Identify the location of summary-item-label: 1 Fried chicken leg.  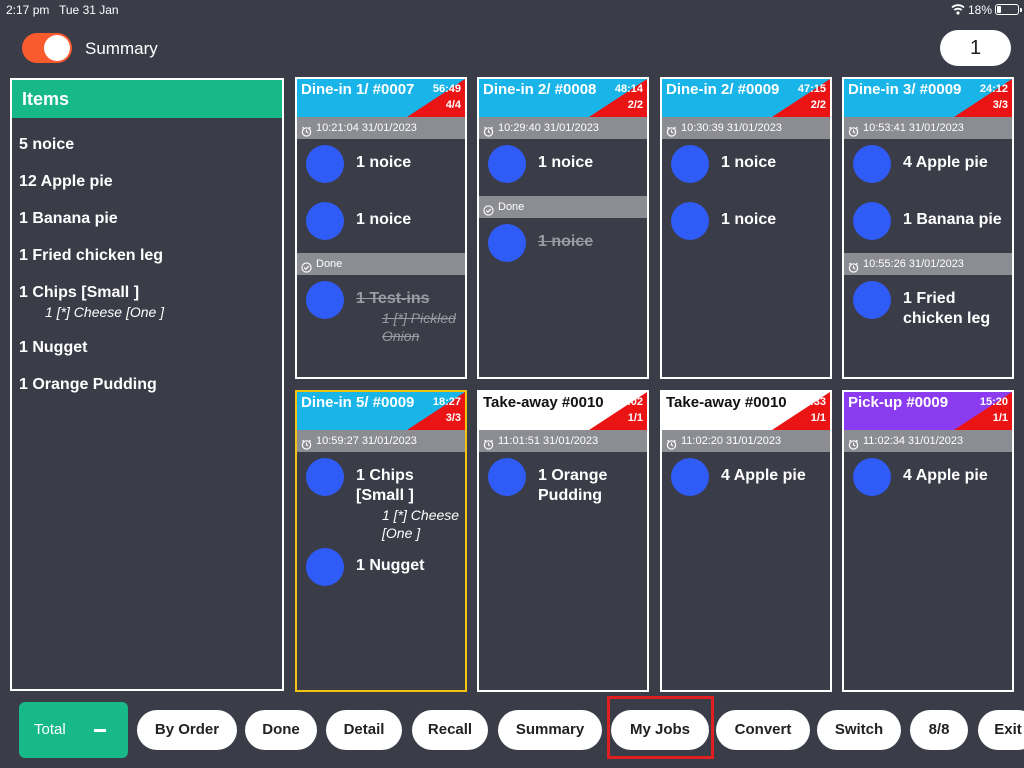
(91, 255).